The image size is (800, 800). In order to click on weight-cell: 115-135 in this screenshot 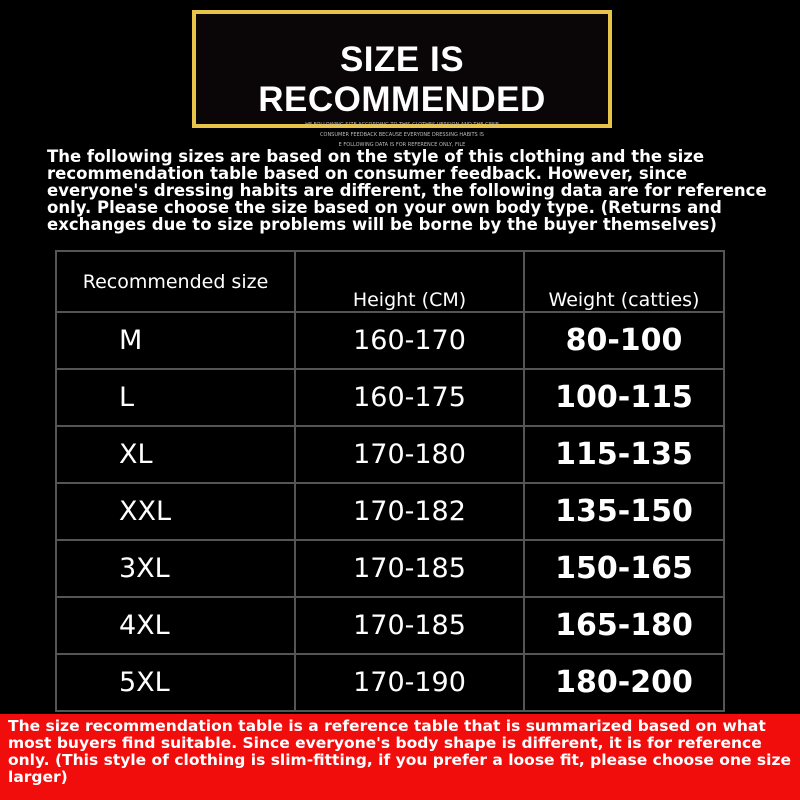, I will do `click(624, 454)`.